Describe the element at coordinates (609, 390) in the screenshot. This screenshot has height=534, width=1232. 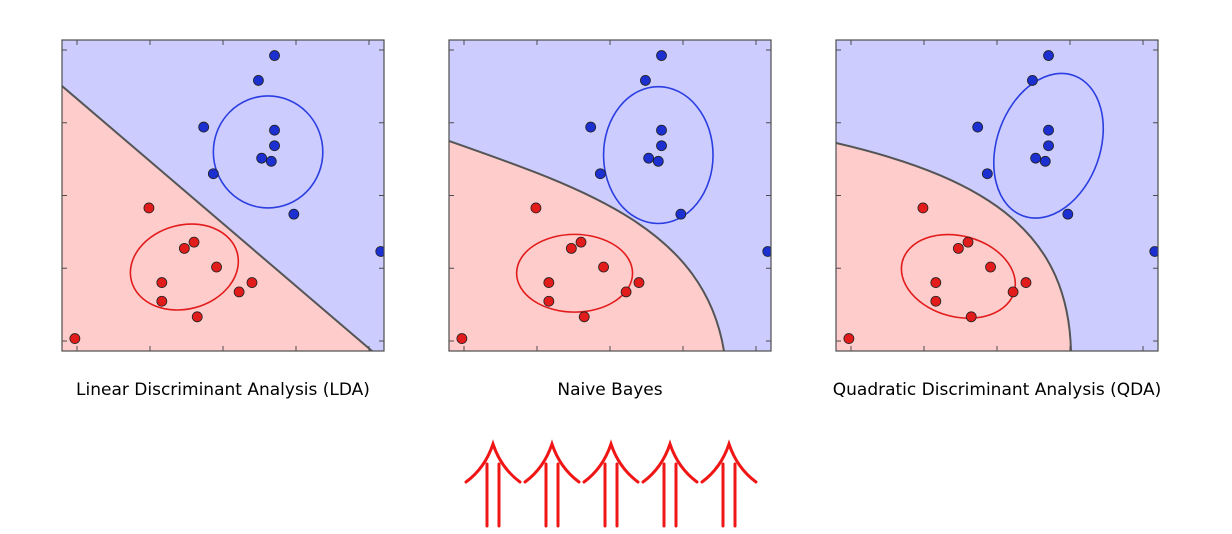
I see `naive-bayes-title: Naive Bayes` at that location.